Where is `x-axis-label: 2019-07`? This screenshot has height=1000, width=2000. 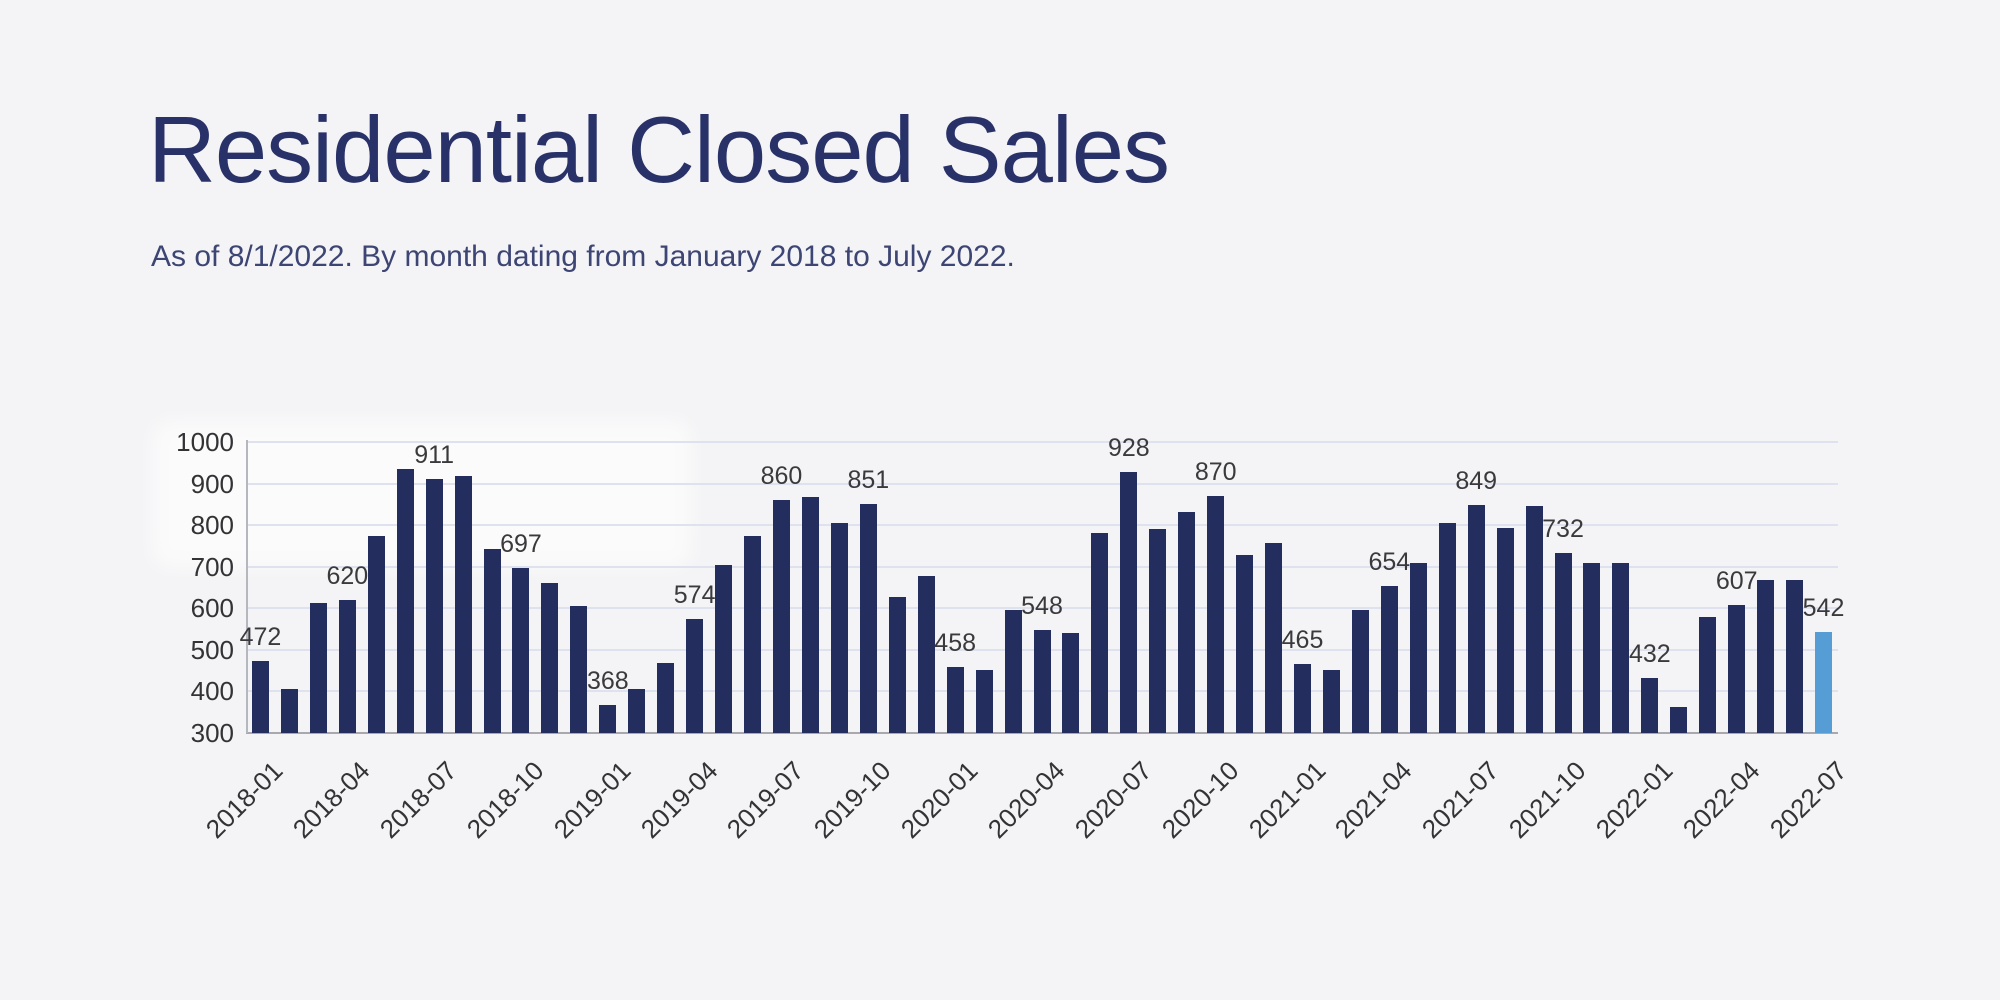 x-axis-label: 2019-07 is located at coordinates (765, 799).